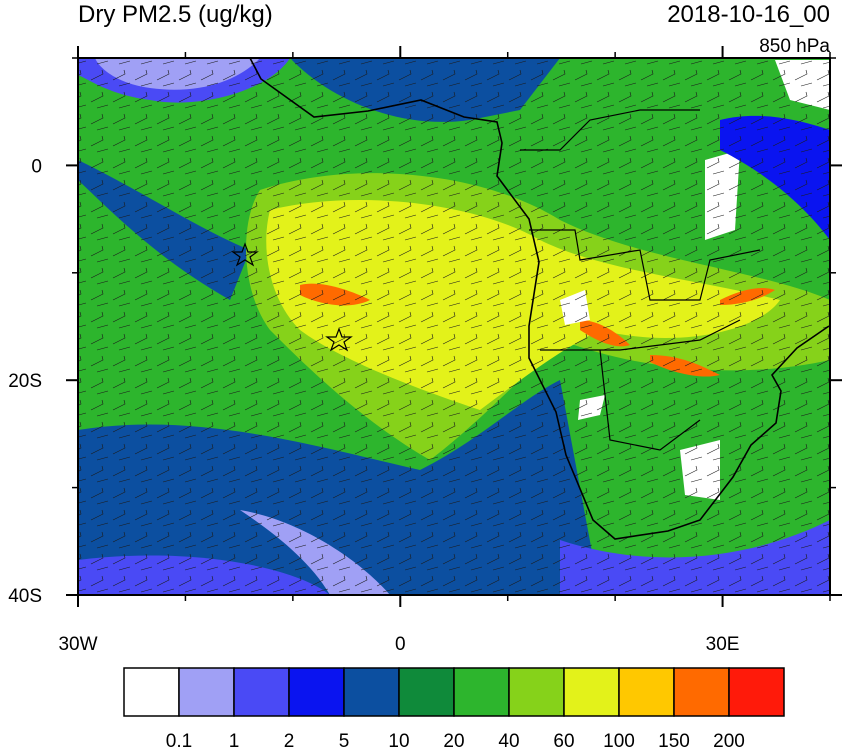 This screenshot has width=850, height=755. I want to click on level: 850 hPa, so click(794, 46).